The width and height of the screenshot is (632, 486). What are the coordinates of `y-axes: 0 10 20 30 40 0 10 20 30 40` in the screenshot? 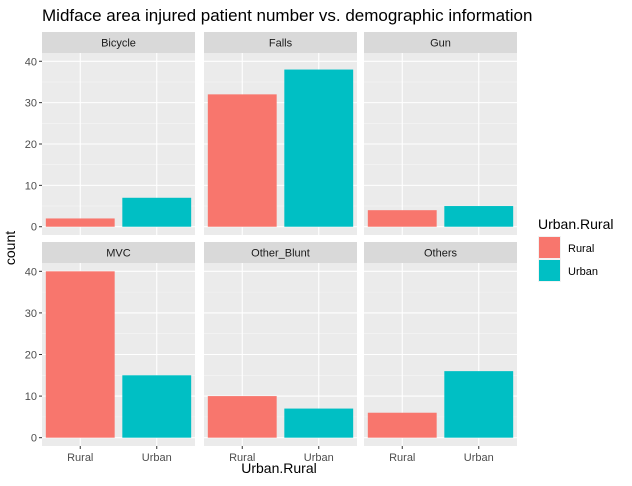 It's located at (33, 250).